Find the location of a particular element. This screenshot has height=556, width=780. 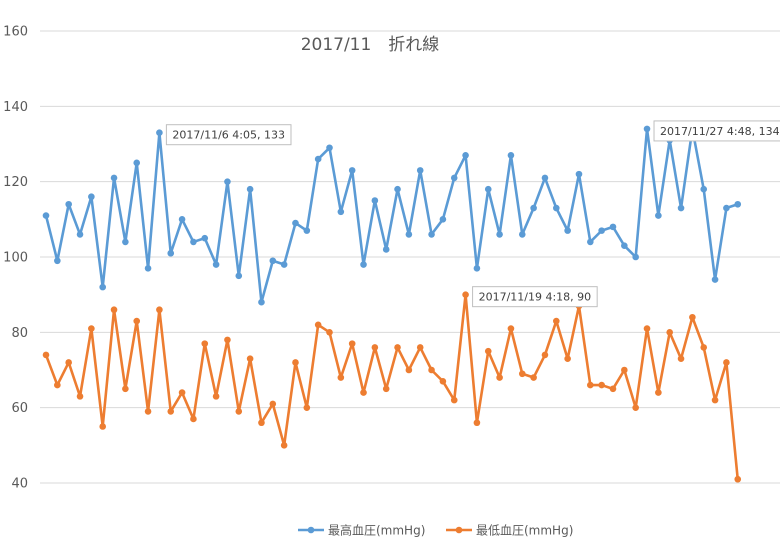

data-callout: 2017/11/6 4:05, 133 is located at coordinates (228, 135).